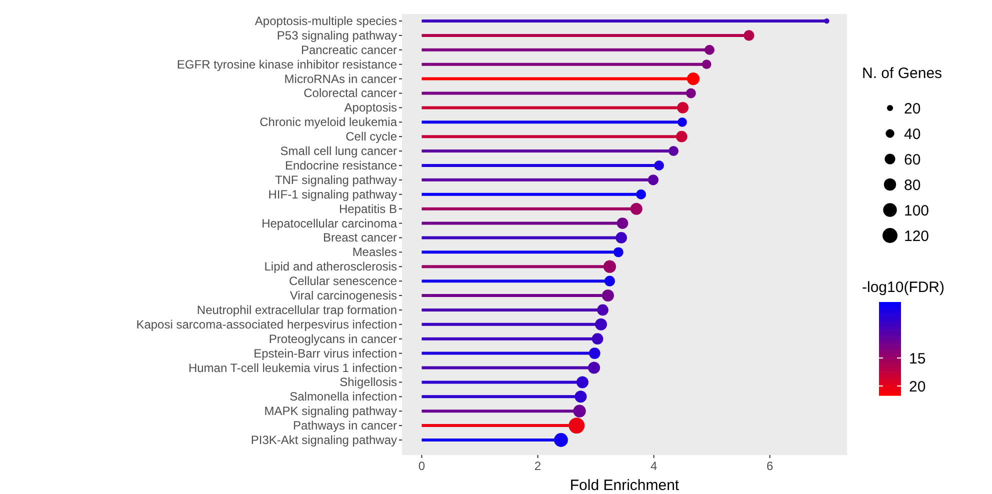  What do you see at coordinates (770, 466) in the screenshot?
I see `x-tick-label: 6` at bounding box center [770, 466].